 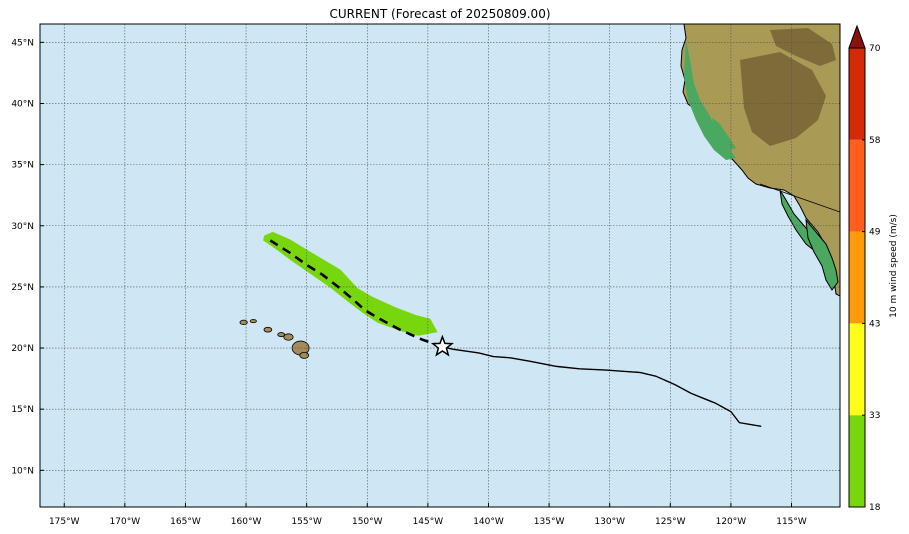 I want to click on lon-tick-label: 130°W, so click(x=609, y=522).